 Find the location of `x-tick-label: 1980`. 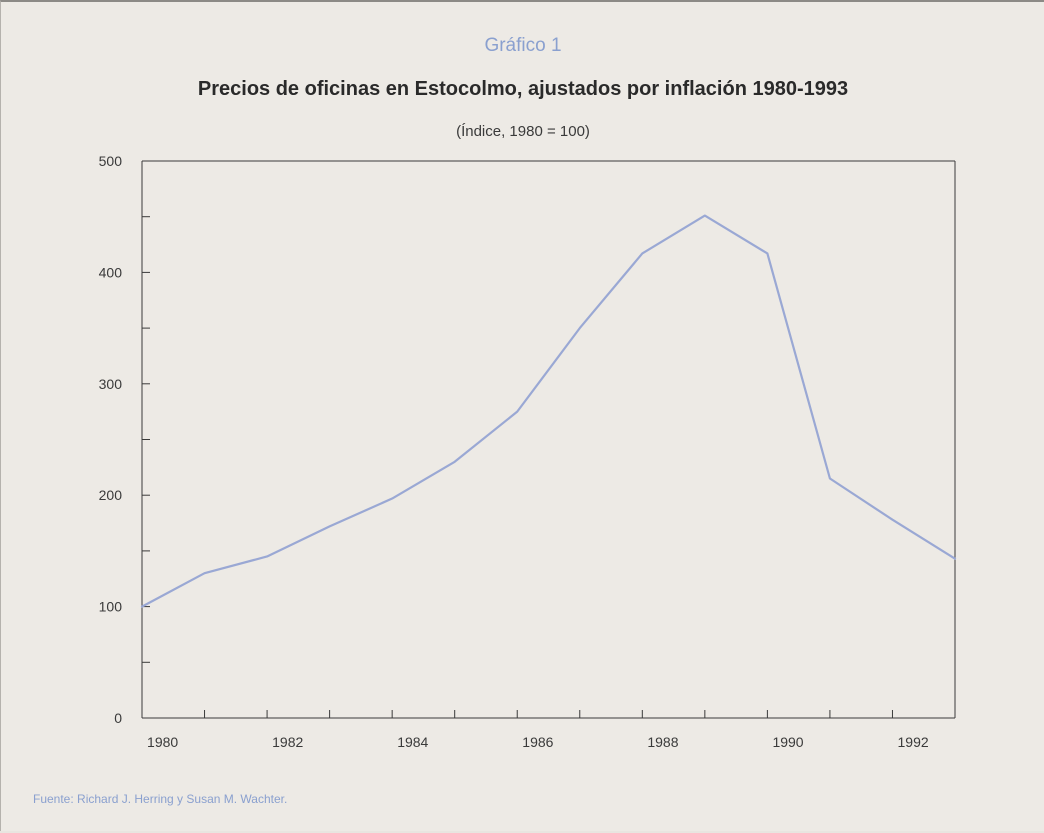

x-tick-label: 1980 is located at coordinates (162, 742).